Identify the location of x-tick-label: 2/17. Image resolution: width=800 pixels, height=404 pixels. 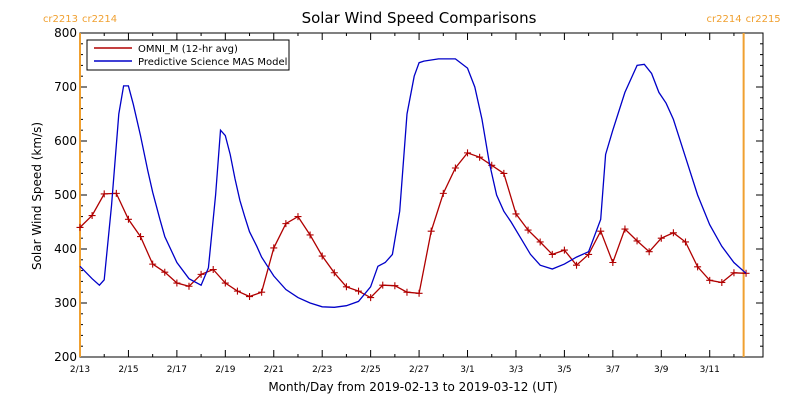
(177, 370).